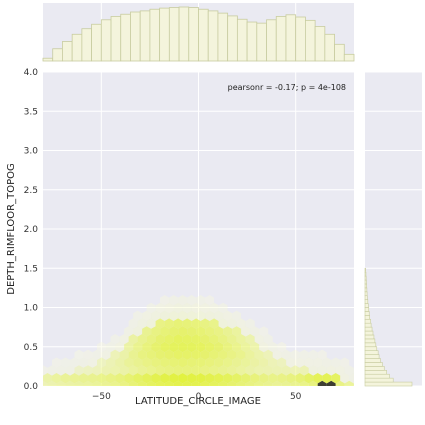 This screenshot has height=425, width=425. Describe the element at coordinates (31, 230) in the screenshot. I see `y-tick-label: 2.0` at that location.